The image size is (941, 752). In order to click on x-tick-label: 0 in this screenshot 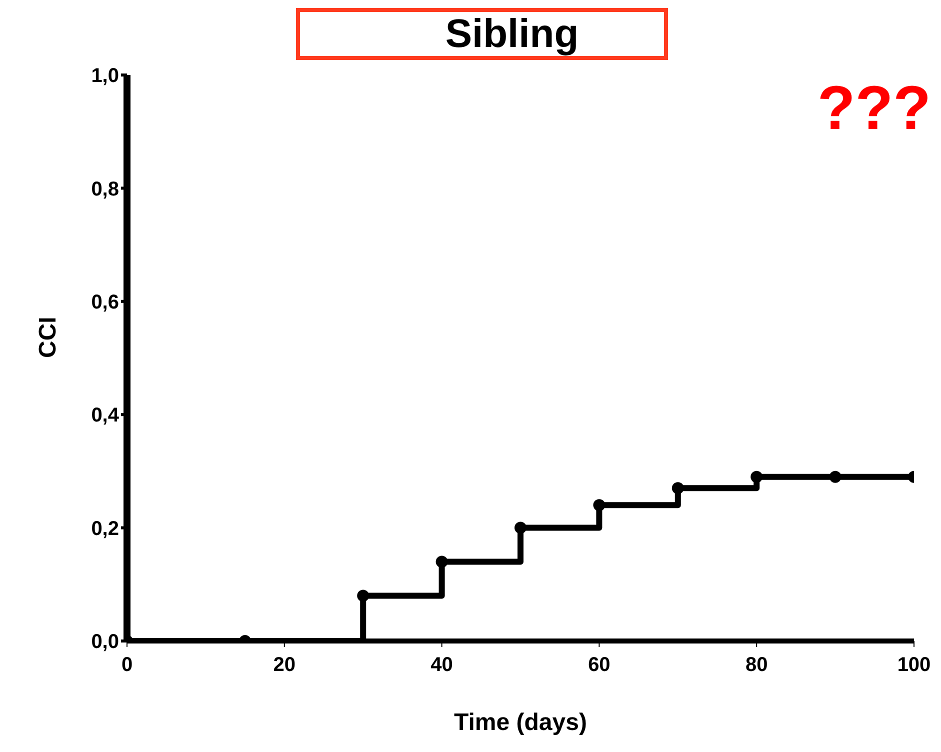, I will do `click(127, 665)`.